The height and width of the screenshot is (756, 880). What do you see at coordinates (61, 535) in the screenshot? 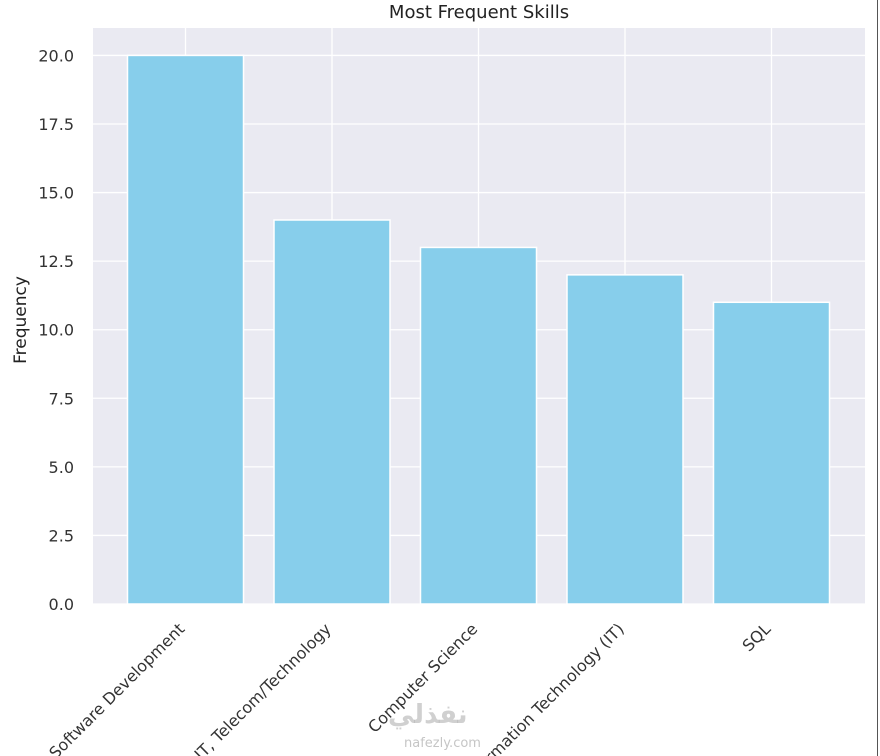
I see `y-tick-label: 2.5` at bounding box center [61, 535].